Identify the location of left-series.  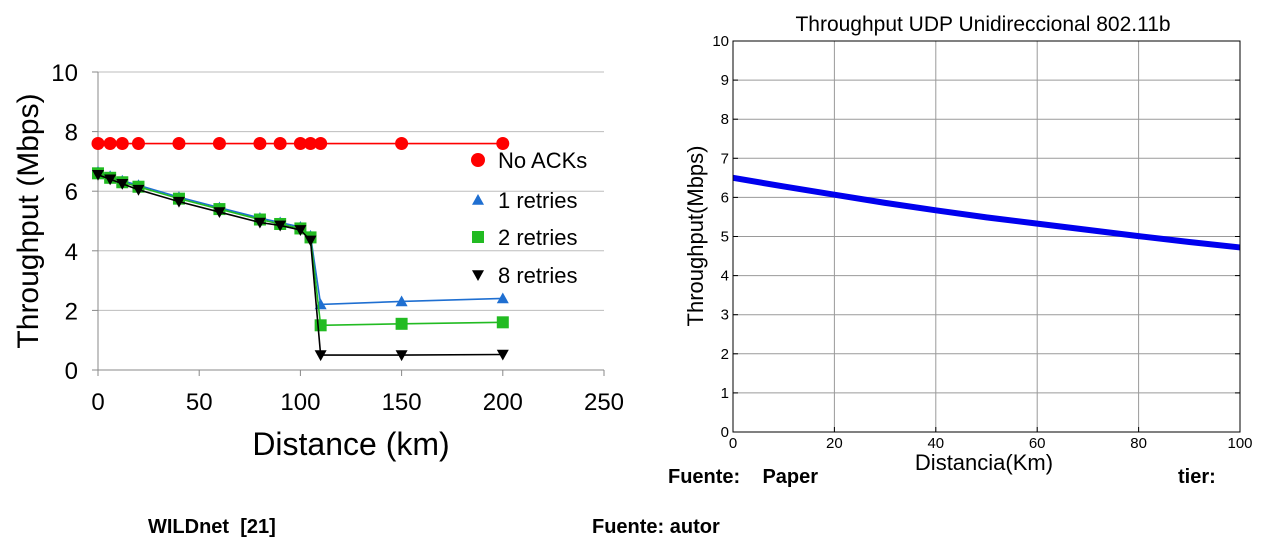
(300, 249).